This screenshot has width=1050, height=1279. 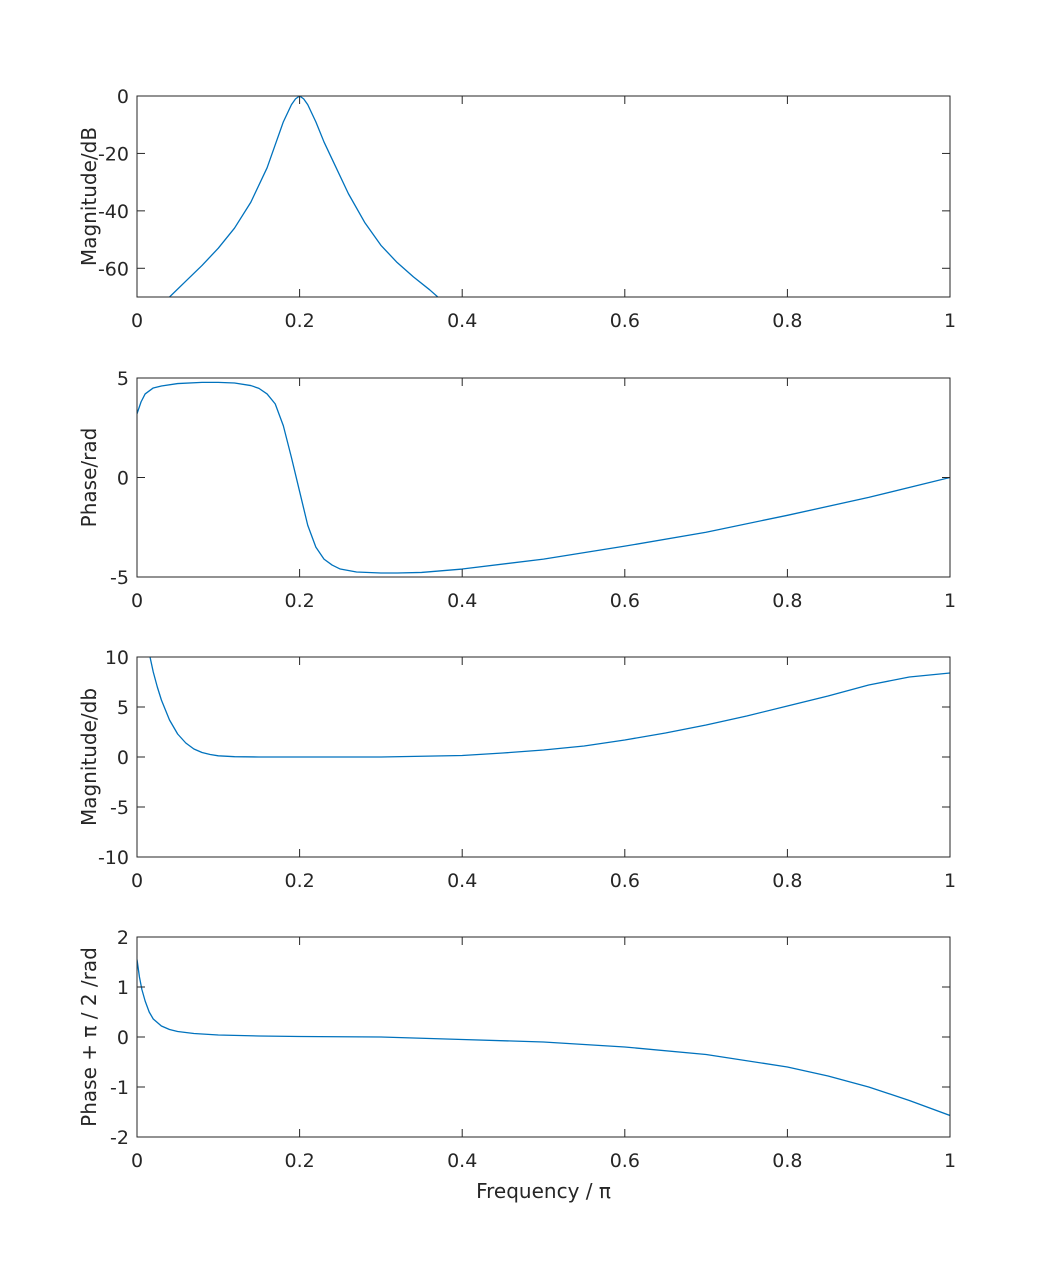 I want to click on y-tick-label: 2, so click(x=123, y=938).